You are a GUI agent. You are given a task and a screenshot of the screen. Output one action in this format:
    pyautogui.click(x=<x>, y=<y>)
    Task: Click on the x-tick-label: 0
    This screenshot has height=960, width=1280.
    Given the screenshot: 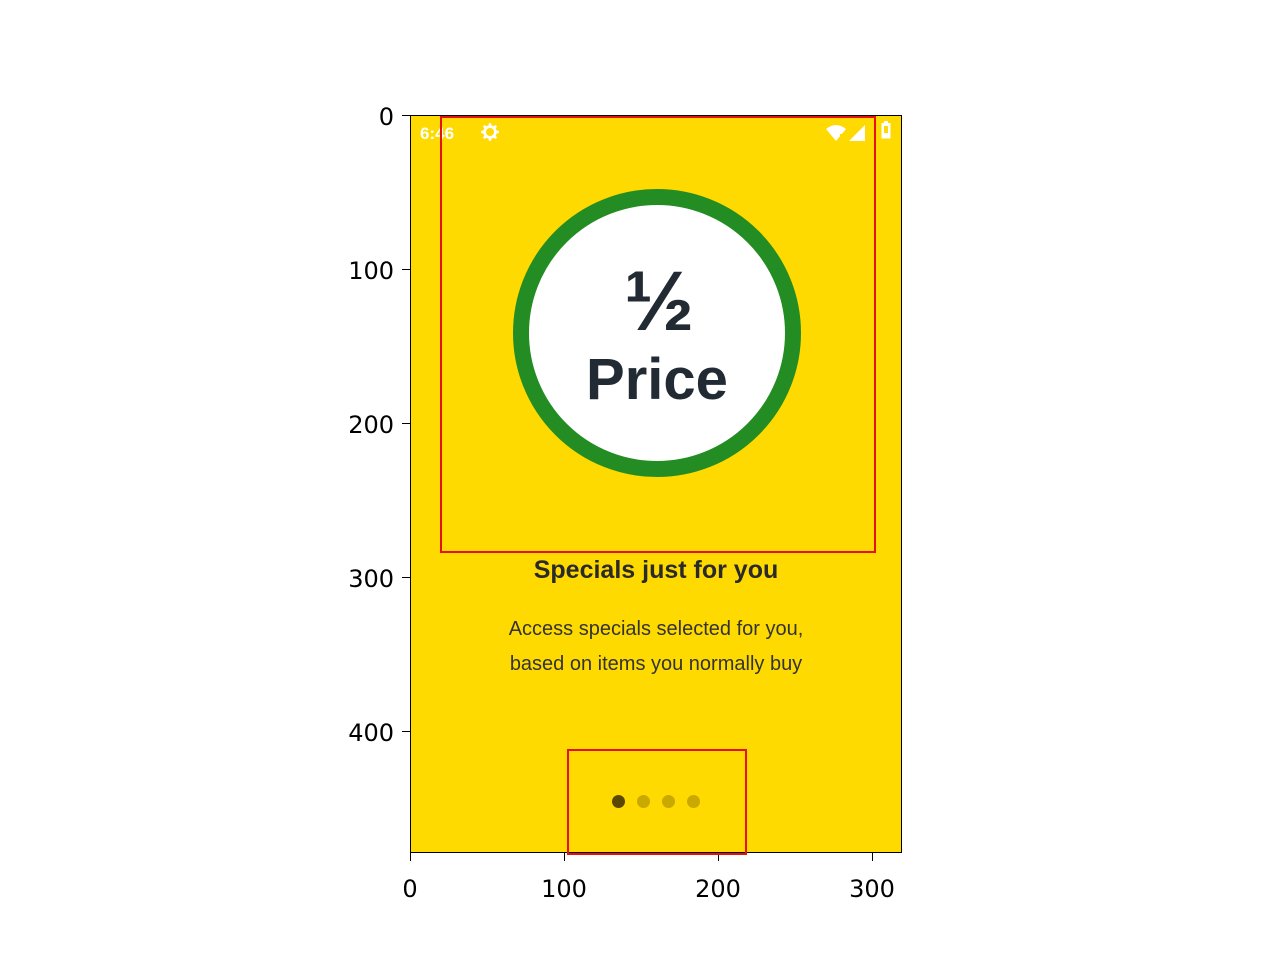 What is the action you would take?
    pyautogui.click(x=410, y=889)
    